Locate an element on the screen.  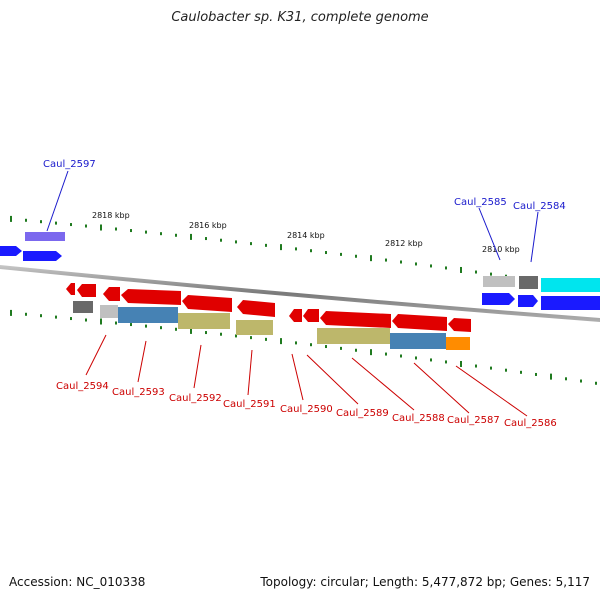
gene-caul-2591-cog is located at coordinates (254, 327).